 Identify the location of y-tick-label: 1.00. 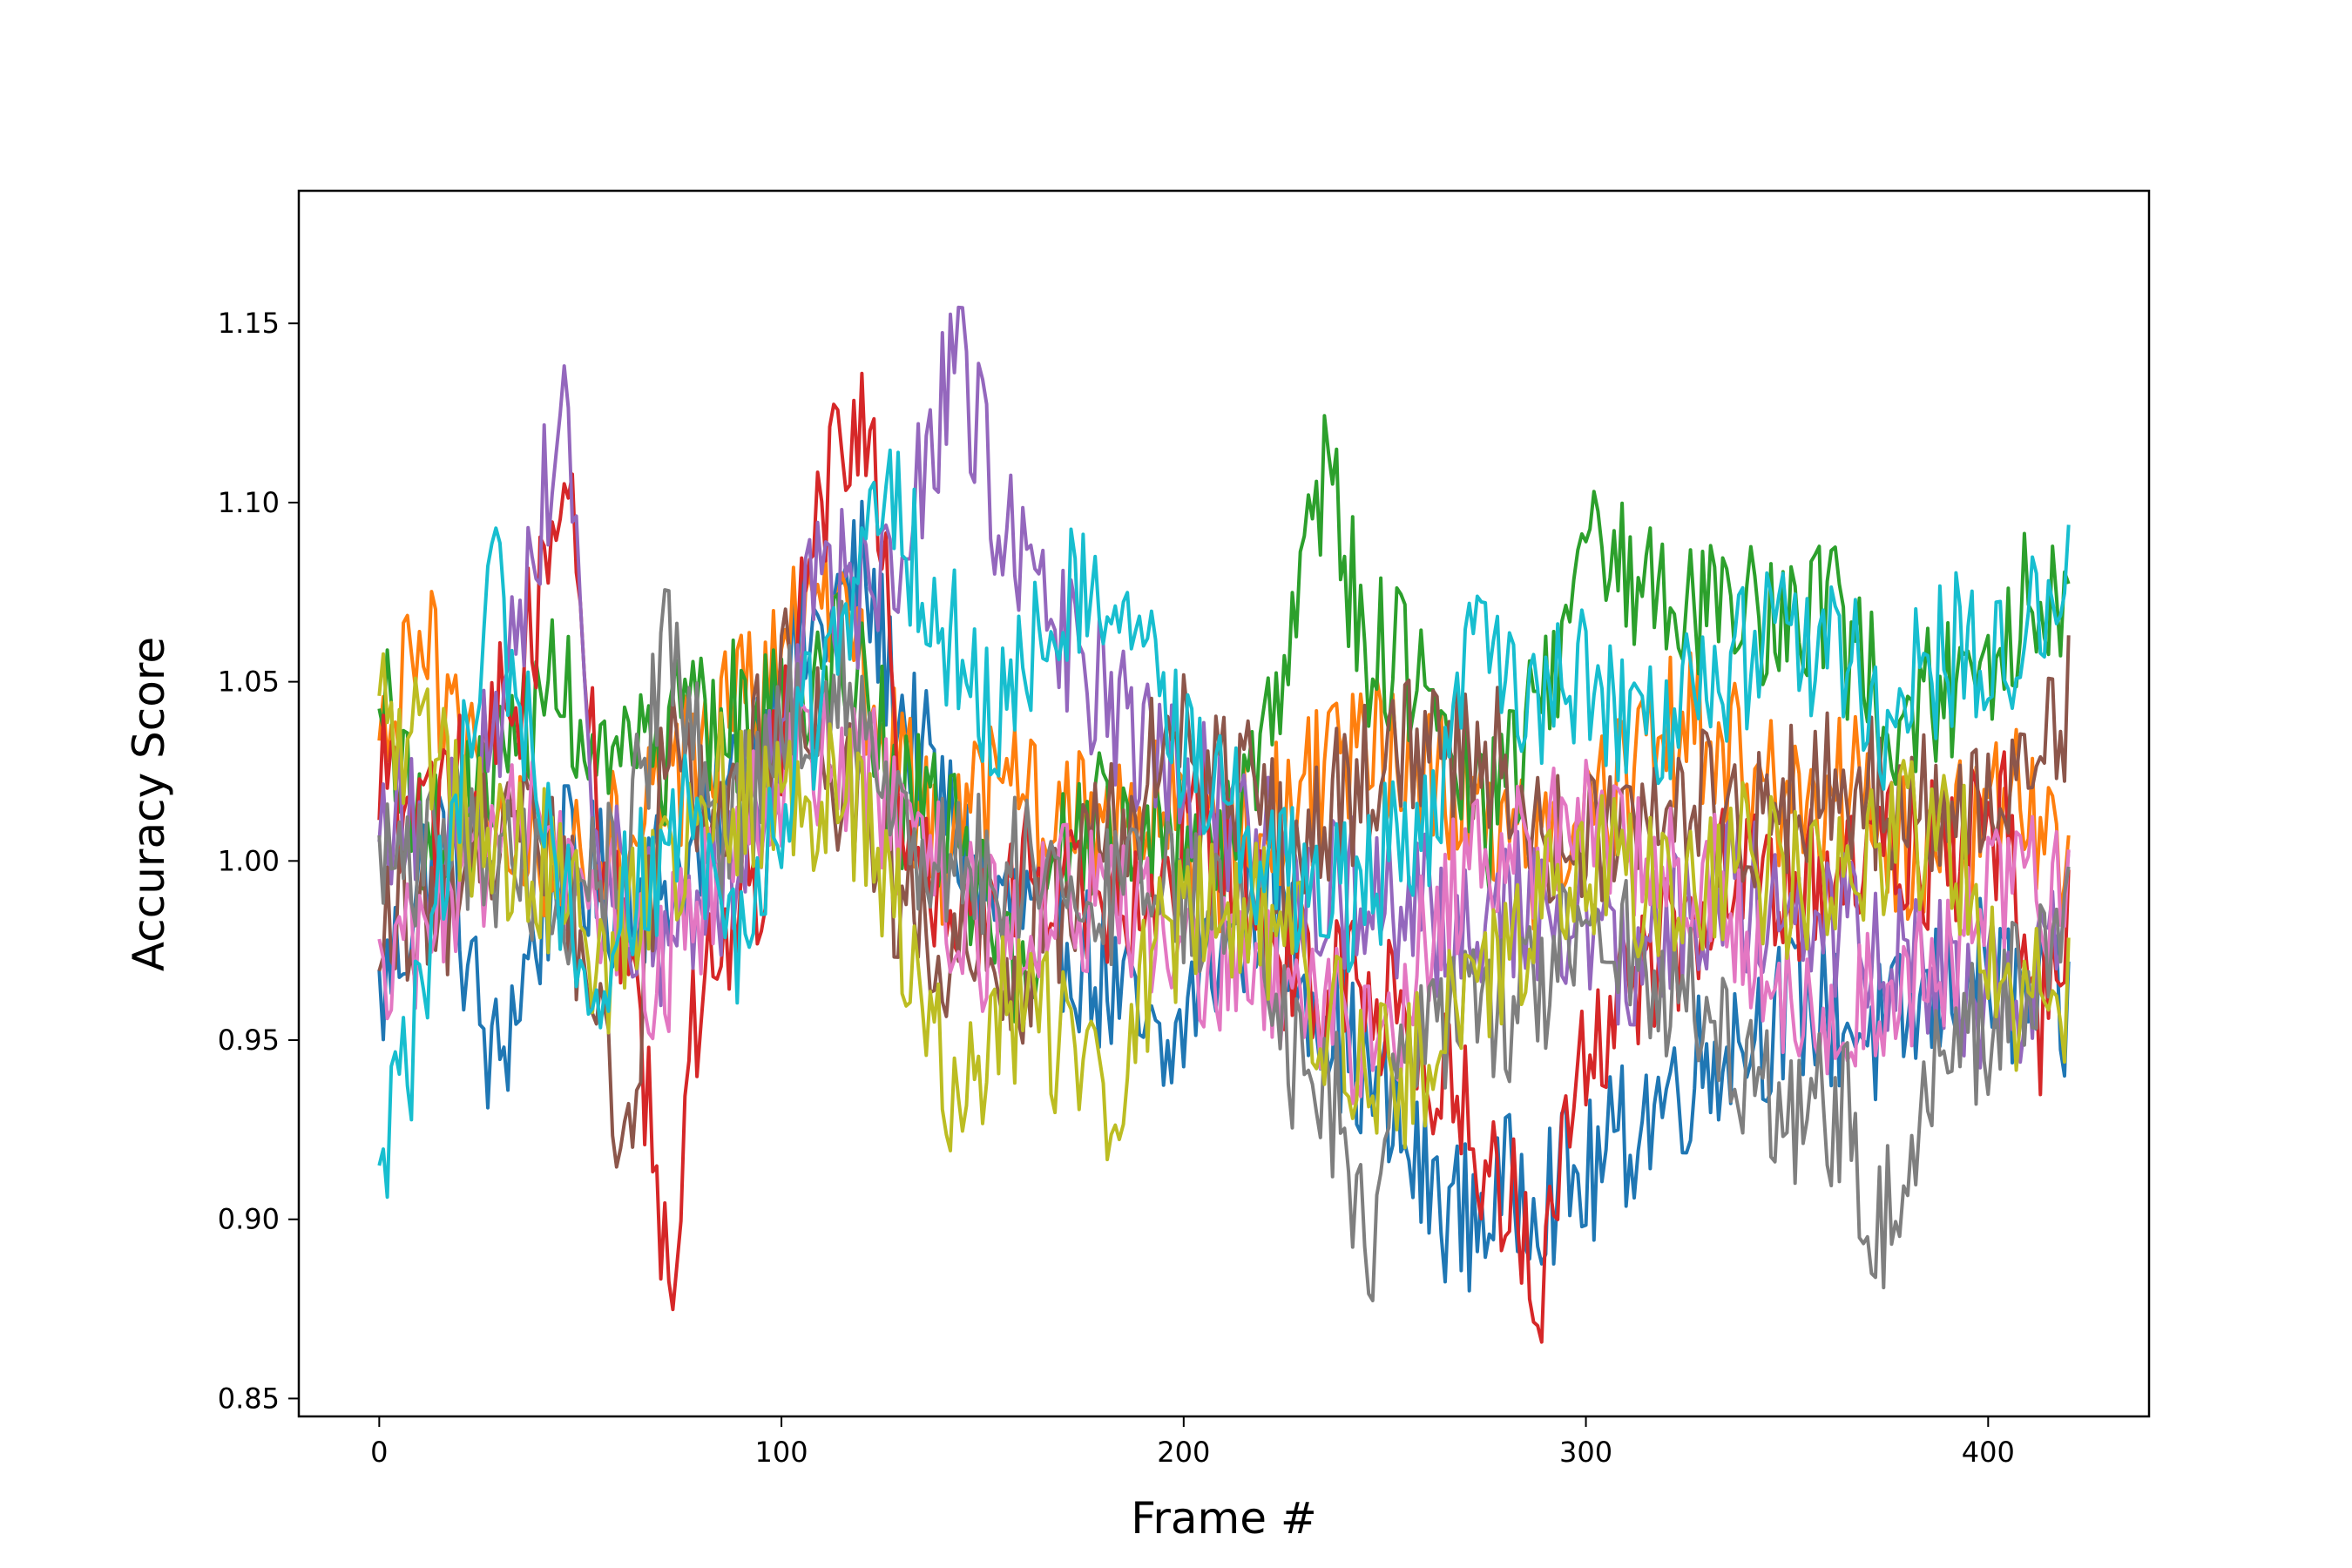
(249, 860).